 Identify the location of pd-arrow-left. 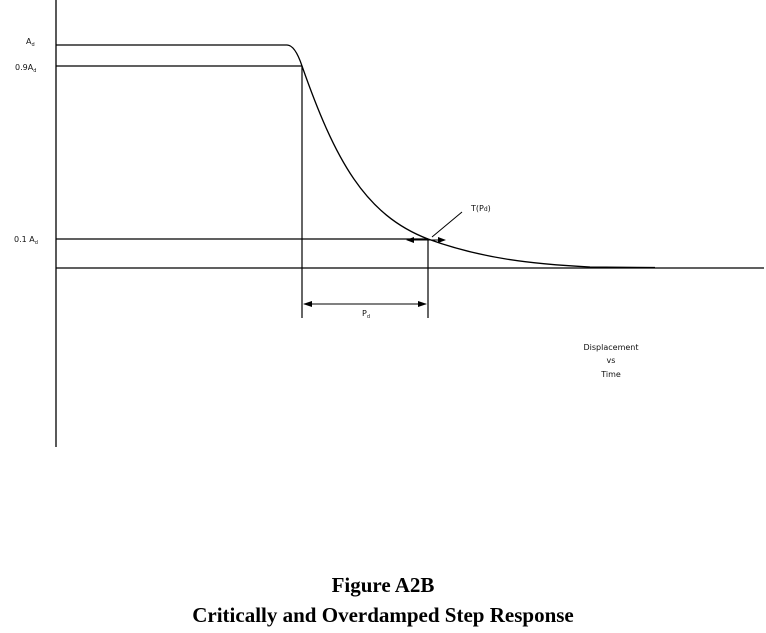
(307, 304).